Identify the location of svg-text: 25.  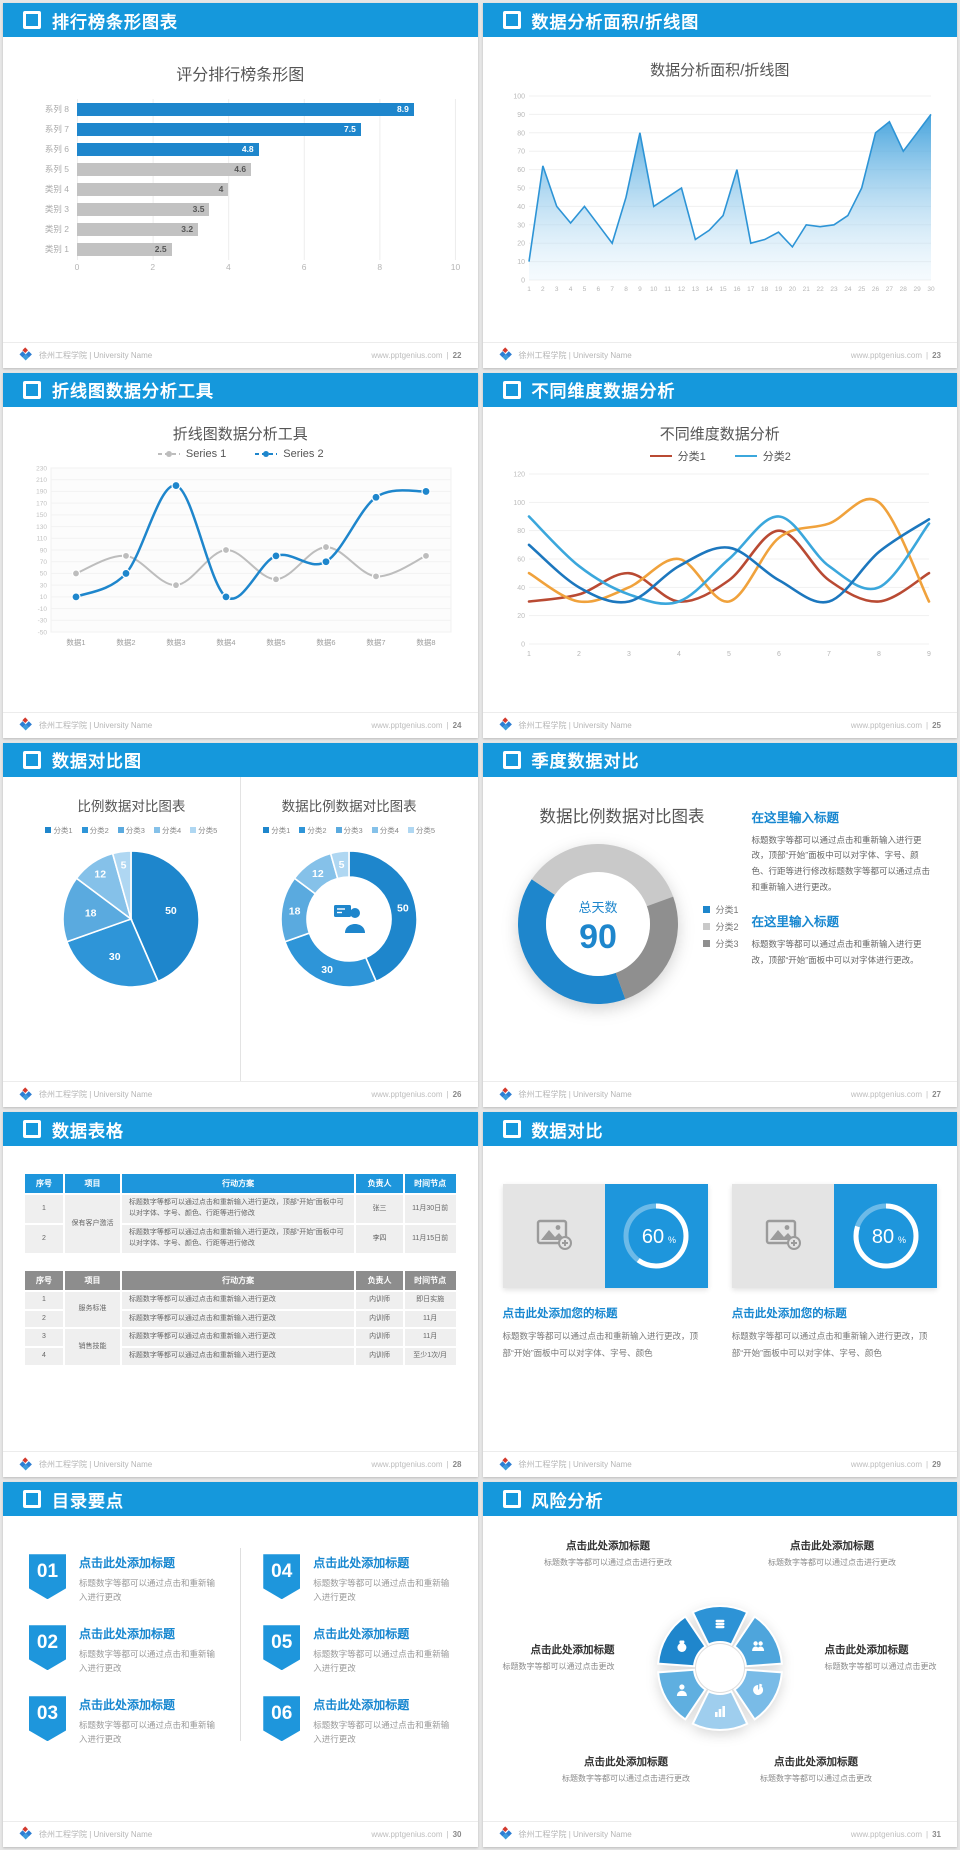
(862, 289).